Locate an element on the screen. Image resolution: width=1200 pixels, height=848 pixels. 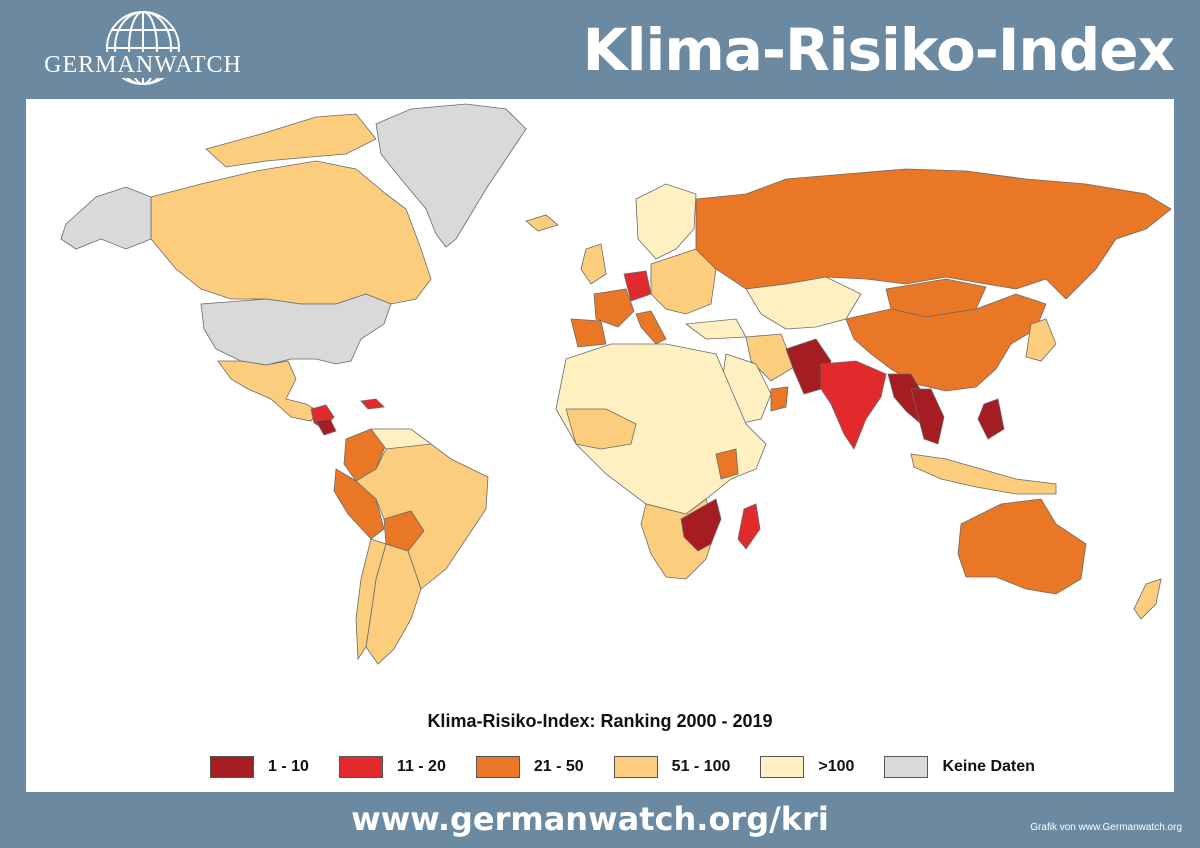
country-iran is located at coordinates (770, 357).